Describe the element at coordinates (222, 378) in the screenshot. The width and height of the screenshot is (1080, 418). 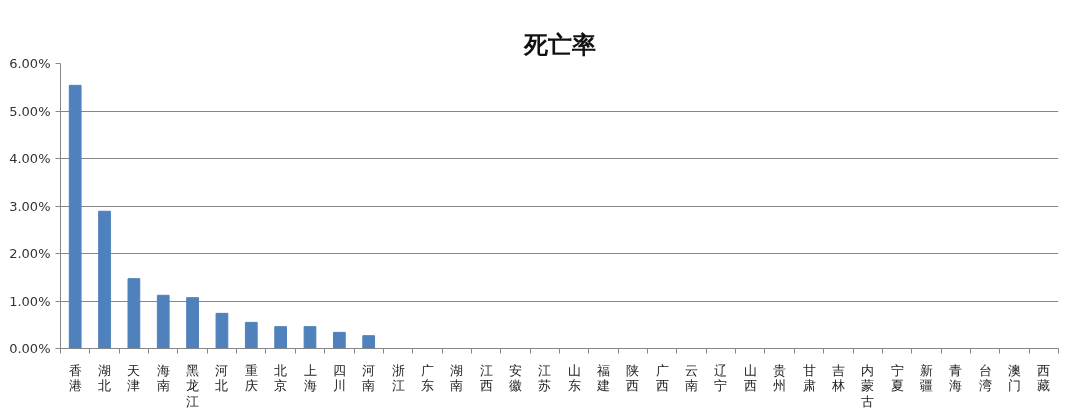
I see `x-tick-label: 河北` at that location.